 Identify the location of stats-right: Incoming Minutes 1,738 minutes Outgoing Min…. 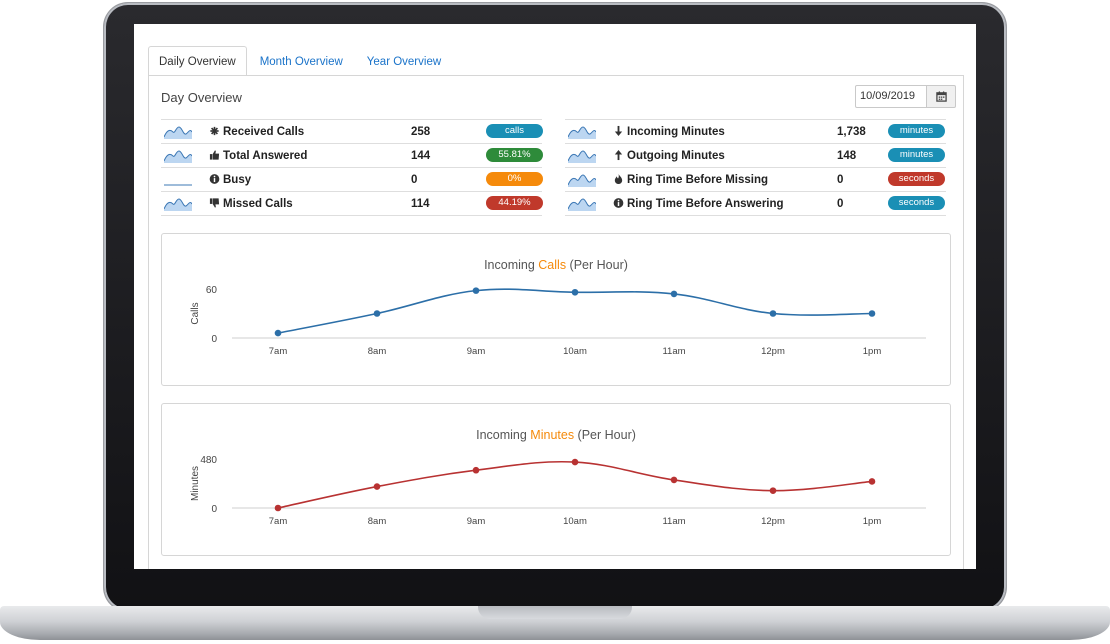
(755, 167).